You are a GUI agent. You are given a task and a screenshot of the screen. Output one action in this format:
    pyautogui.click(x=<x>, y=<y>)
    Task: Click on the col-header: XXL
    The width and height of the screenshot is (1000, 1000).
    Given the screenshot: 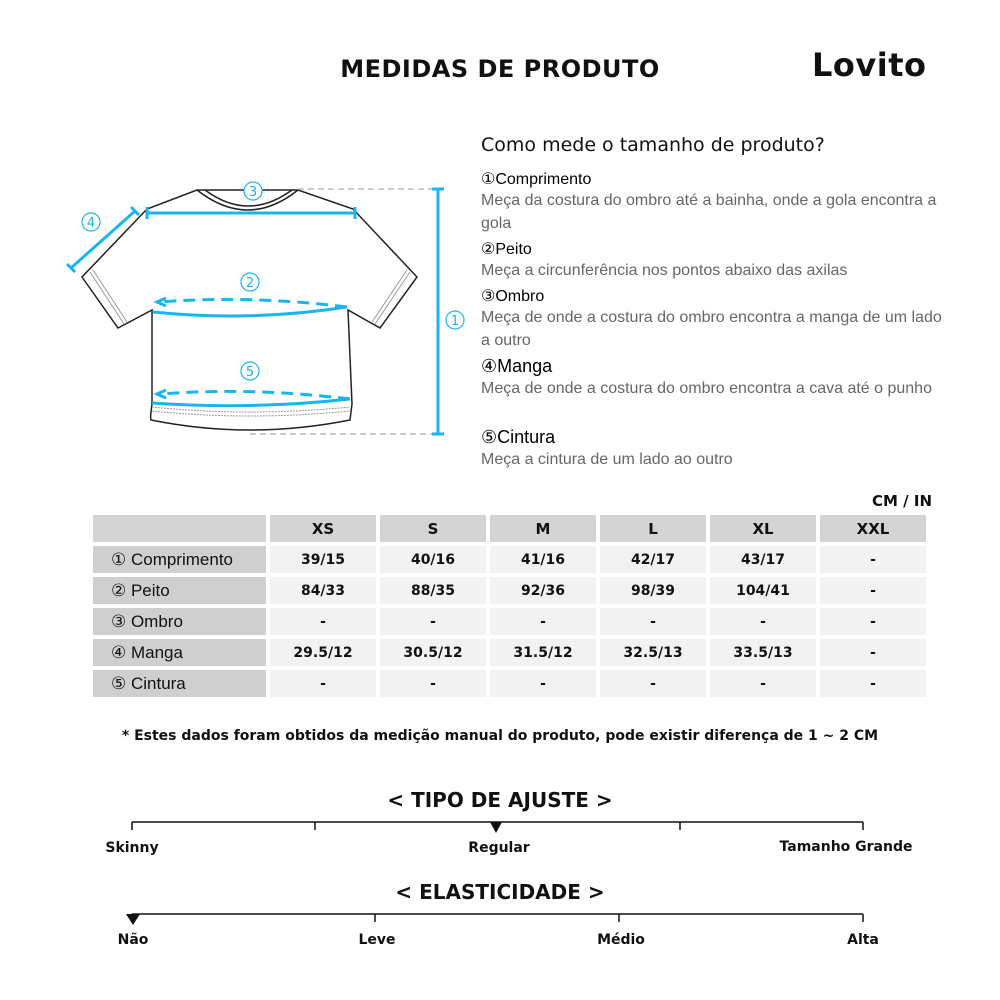 What is the action you would take?
    pyautogui.click(x=873, y=528)
    